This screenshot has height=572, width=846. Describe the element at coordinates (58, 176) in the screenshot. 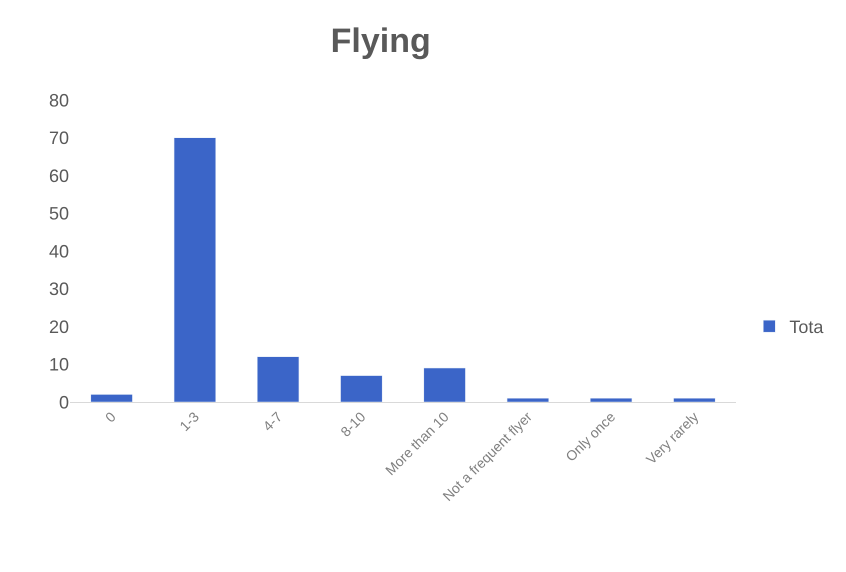

I see `y-tick-label: 60` at that location.